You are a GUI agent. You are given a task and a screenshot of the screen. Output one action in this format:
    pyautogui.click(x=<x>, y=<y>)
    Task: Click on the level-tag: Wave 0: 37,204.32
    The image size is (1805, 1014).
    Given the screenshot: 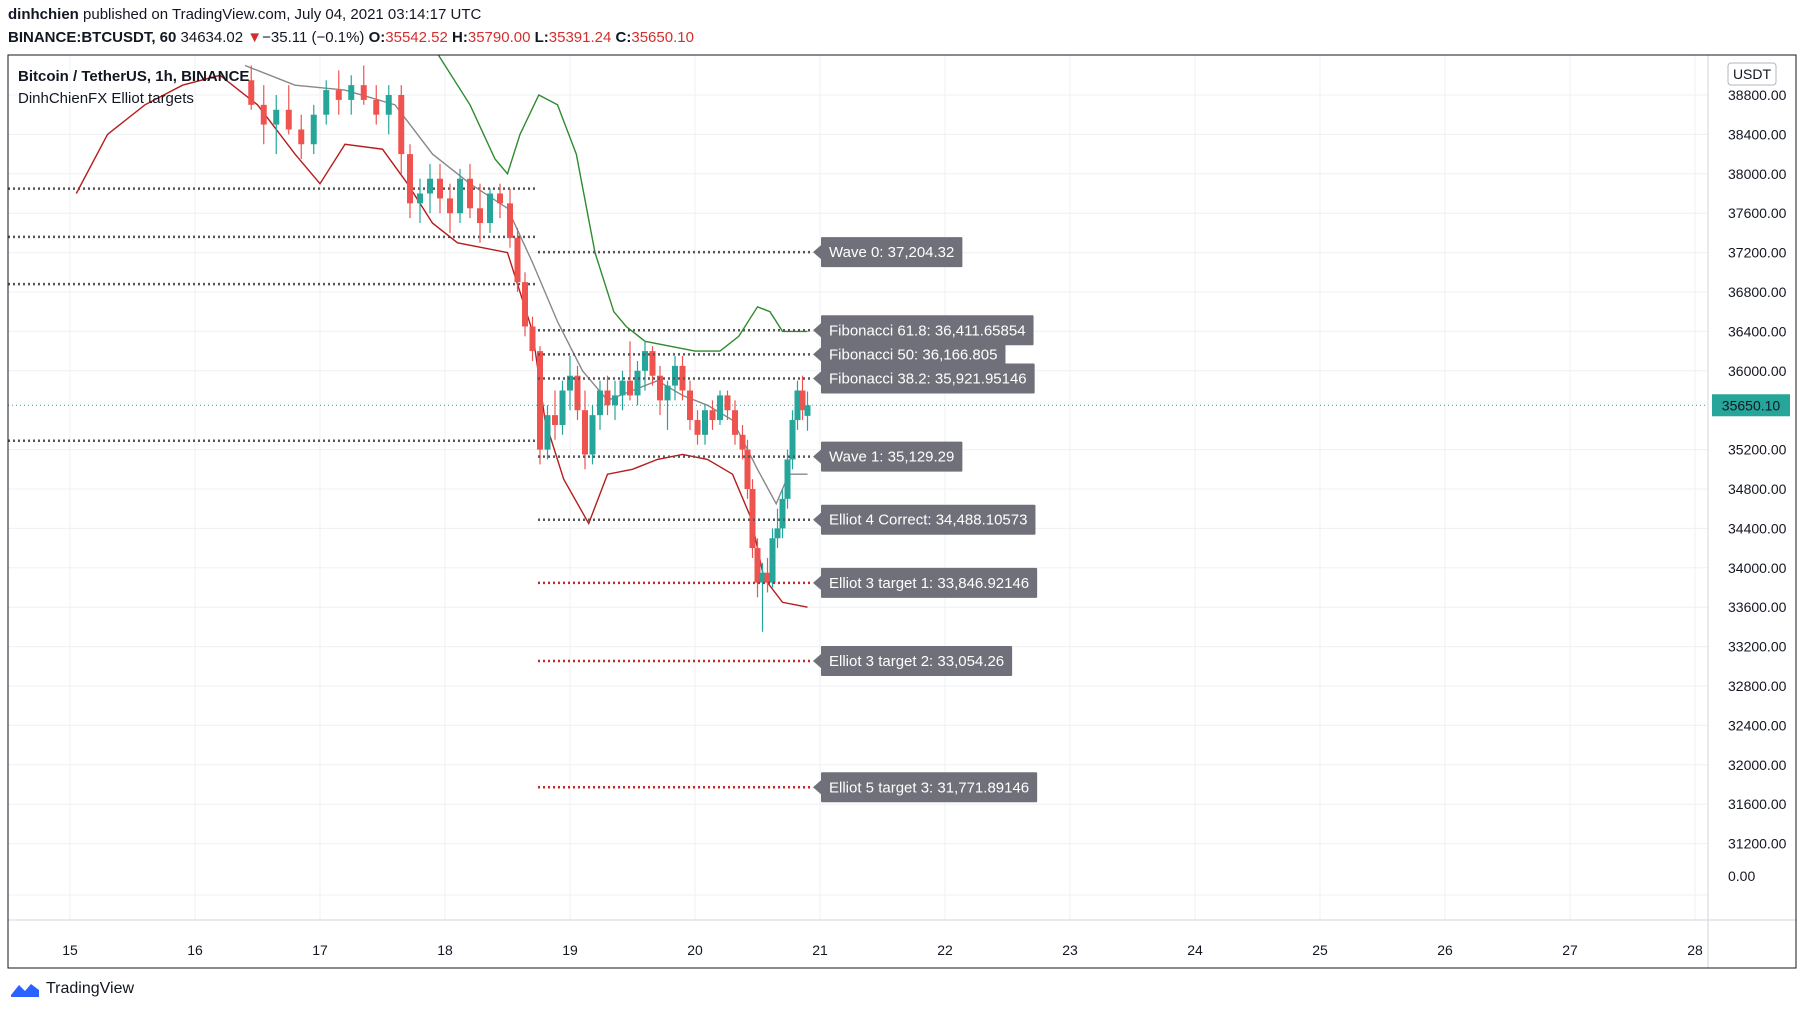 What is the action you would take?
    pyautogui.click(x=888, y=252)
    